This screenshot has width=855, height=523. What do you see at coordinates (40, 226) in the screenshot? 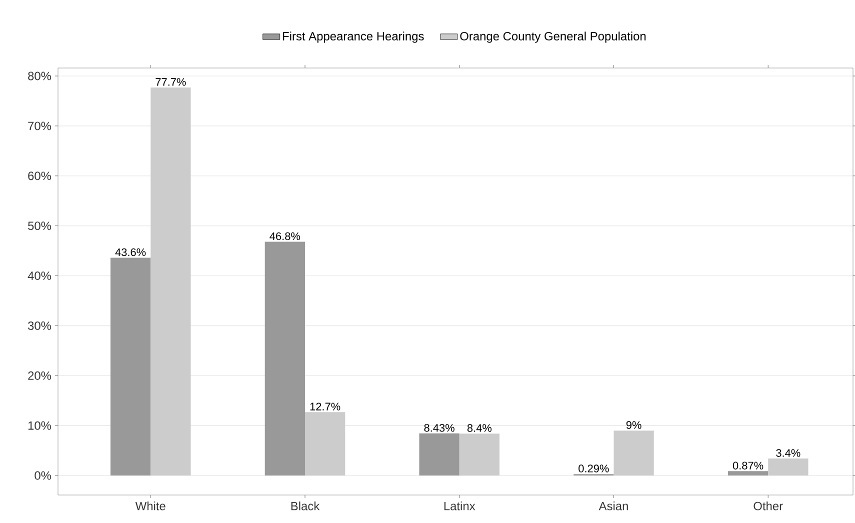
I see `y-tick-label: 50%` at bounding box center [40, 226].